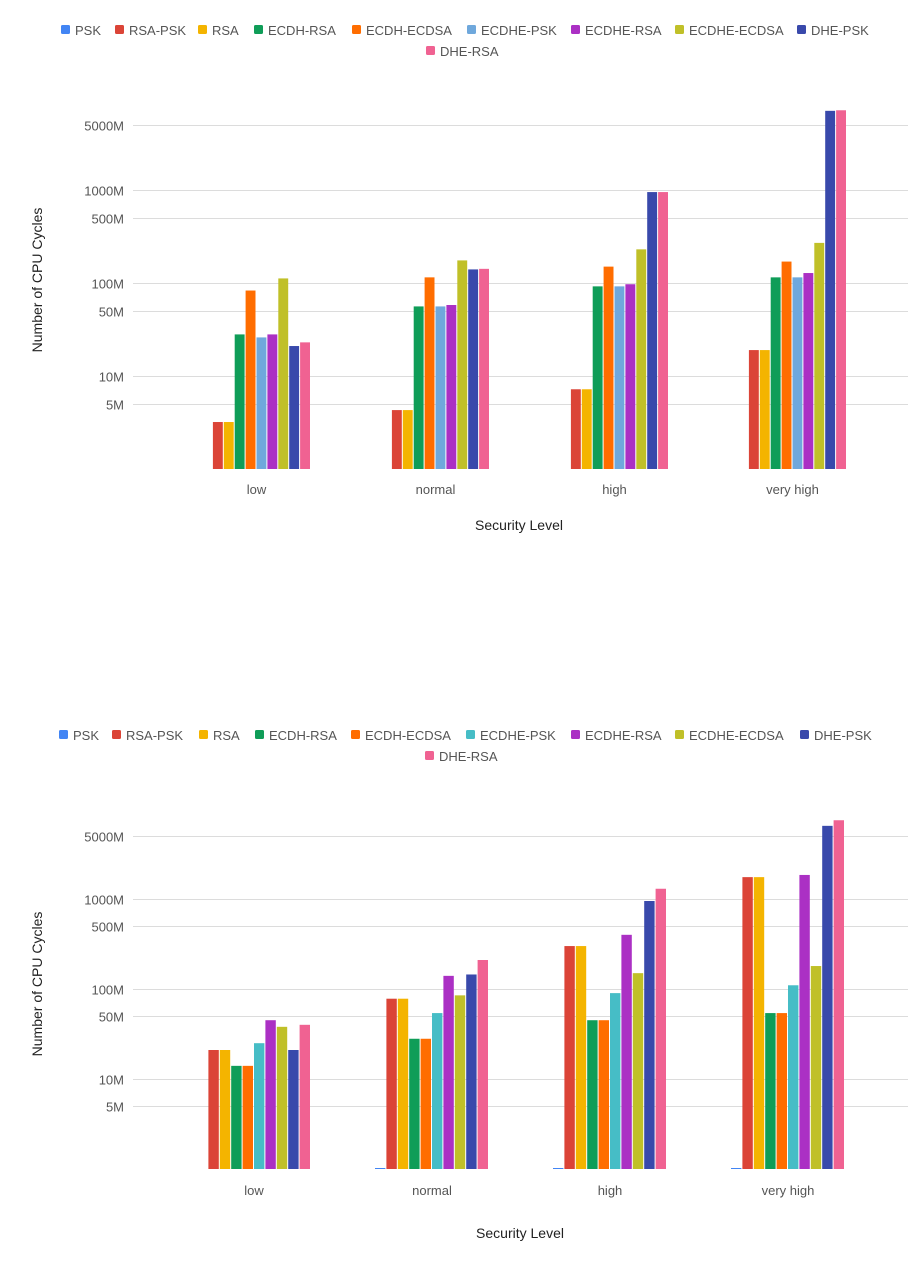 This screenshot has height=1272, width=908. What do you see at coordinates (440, 387) in the screenshot?
I see `top-bar-normal-ecdhe-psk` at bounding box center [440, 387].